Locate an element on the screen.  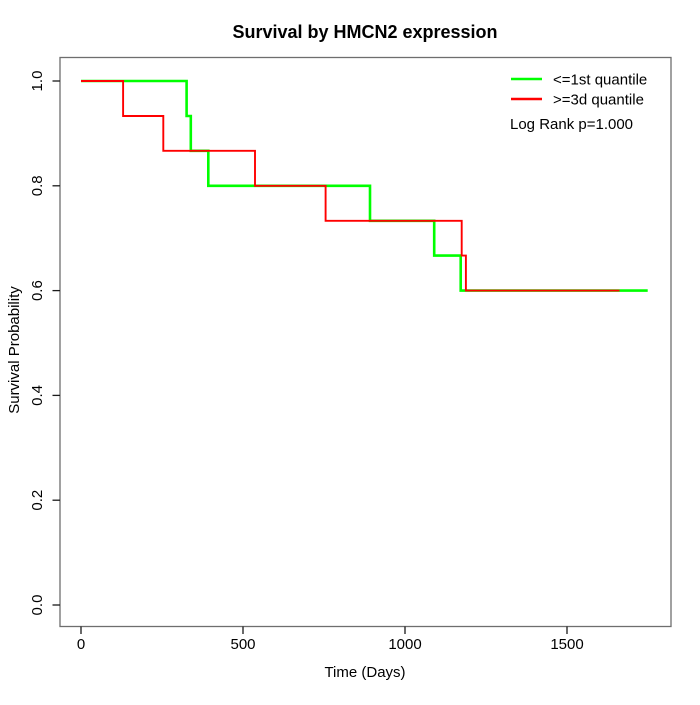
x-axis-label: Time (Days) is located at coordinates (364, 672).